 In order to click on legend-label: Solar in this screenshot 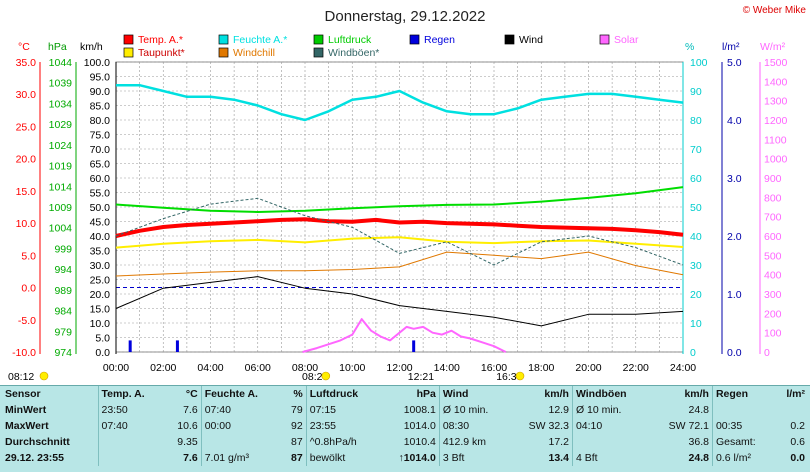, I will do `click(626, 40)`.